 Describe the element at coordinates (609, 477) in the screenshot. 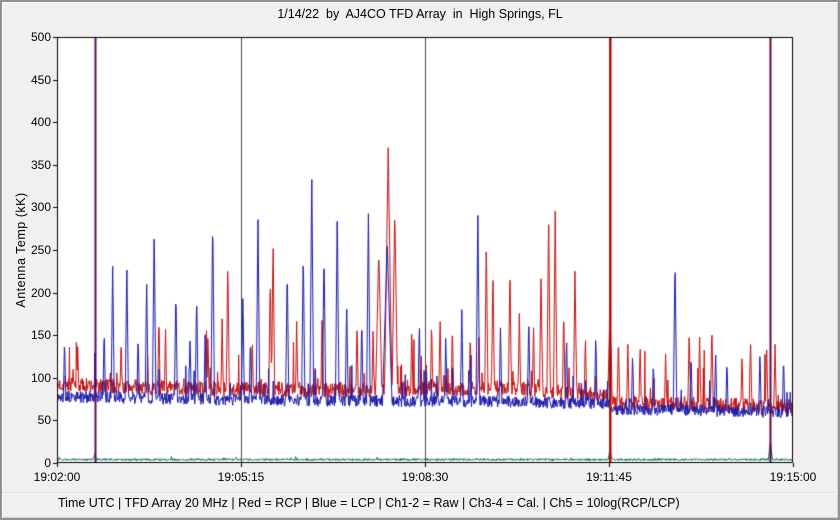

I see `x-tick-label: 19:11:45` at that location.